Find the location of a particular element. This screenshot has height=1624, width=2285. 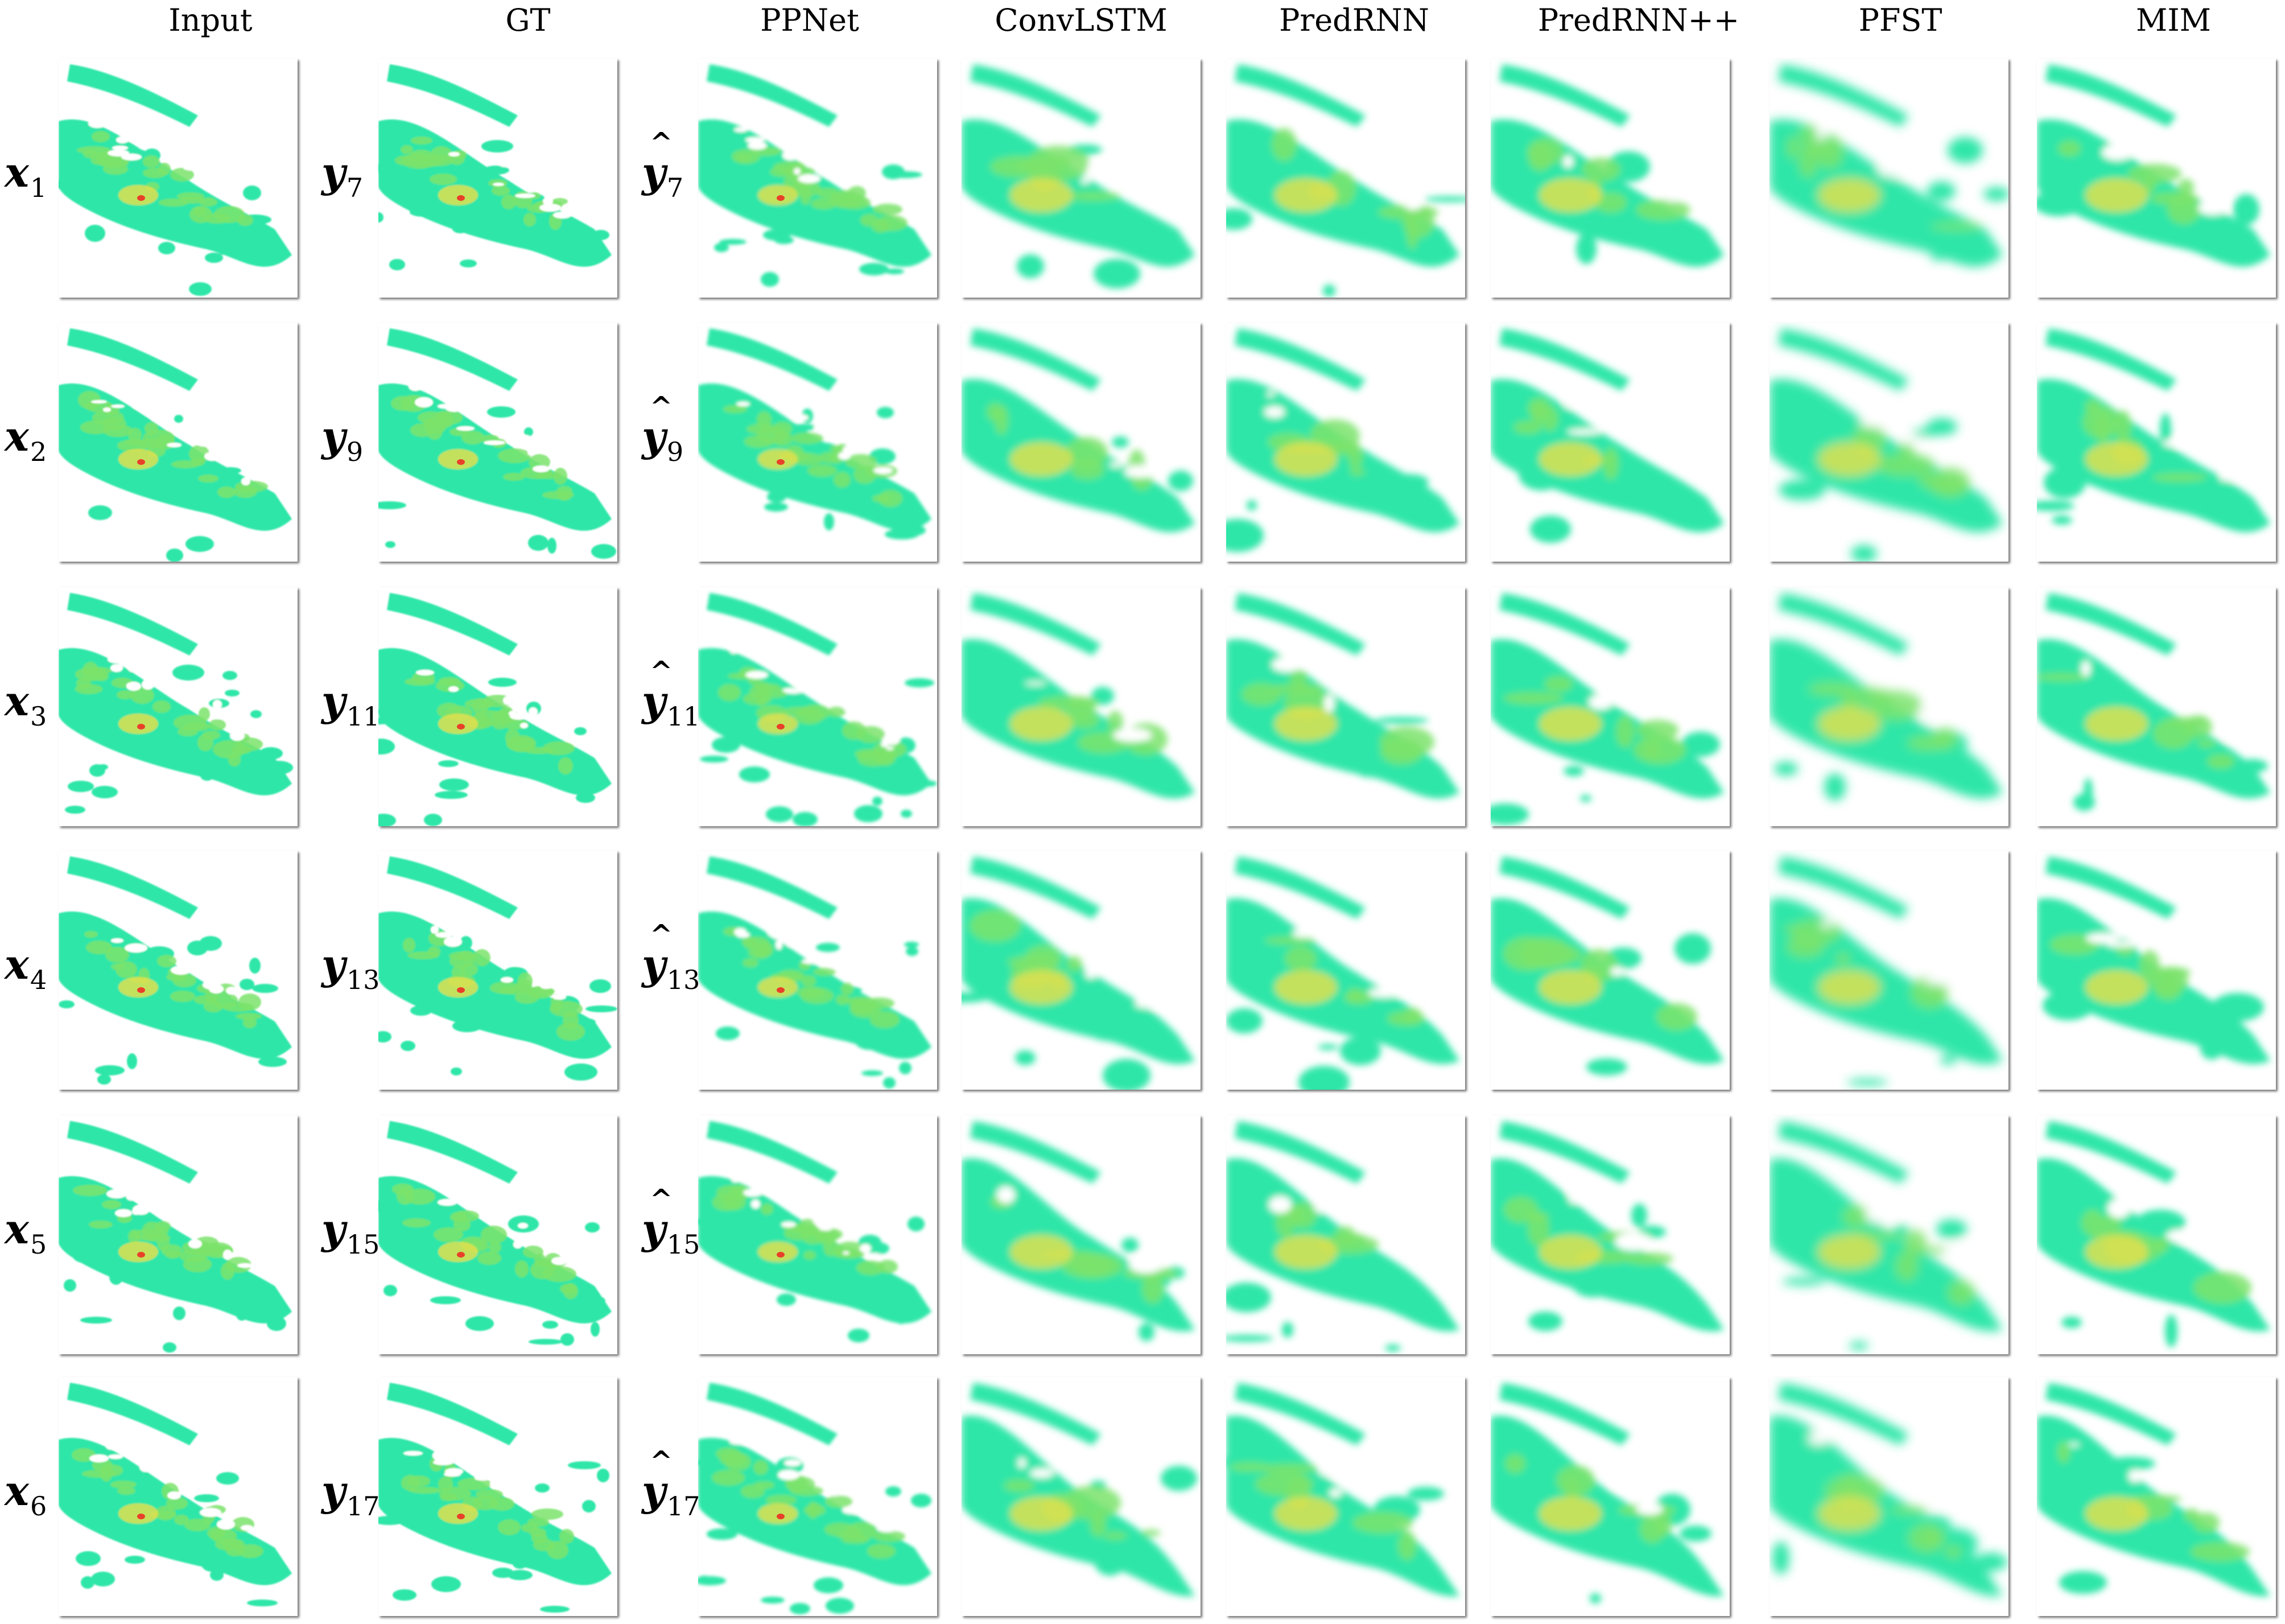

peak-cell is located at coordinates (461, 198).